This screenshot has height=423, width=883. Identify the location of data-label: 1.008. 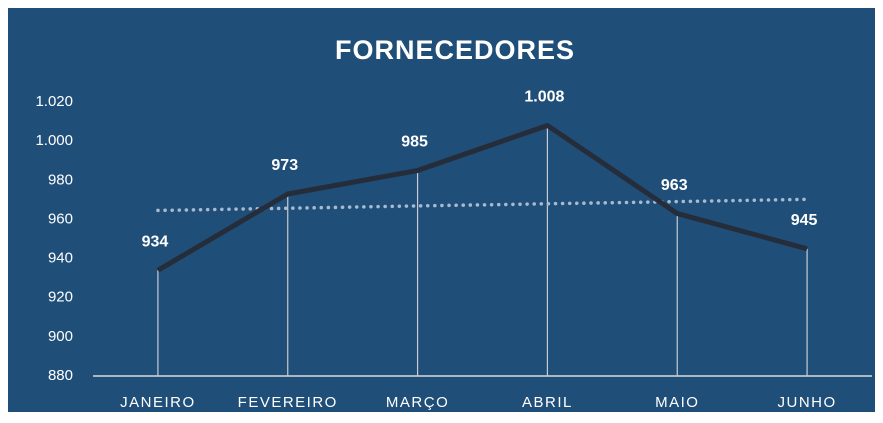
(544, 97).